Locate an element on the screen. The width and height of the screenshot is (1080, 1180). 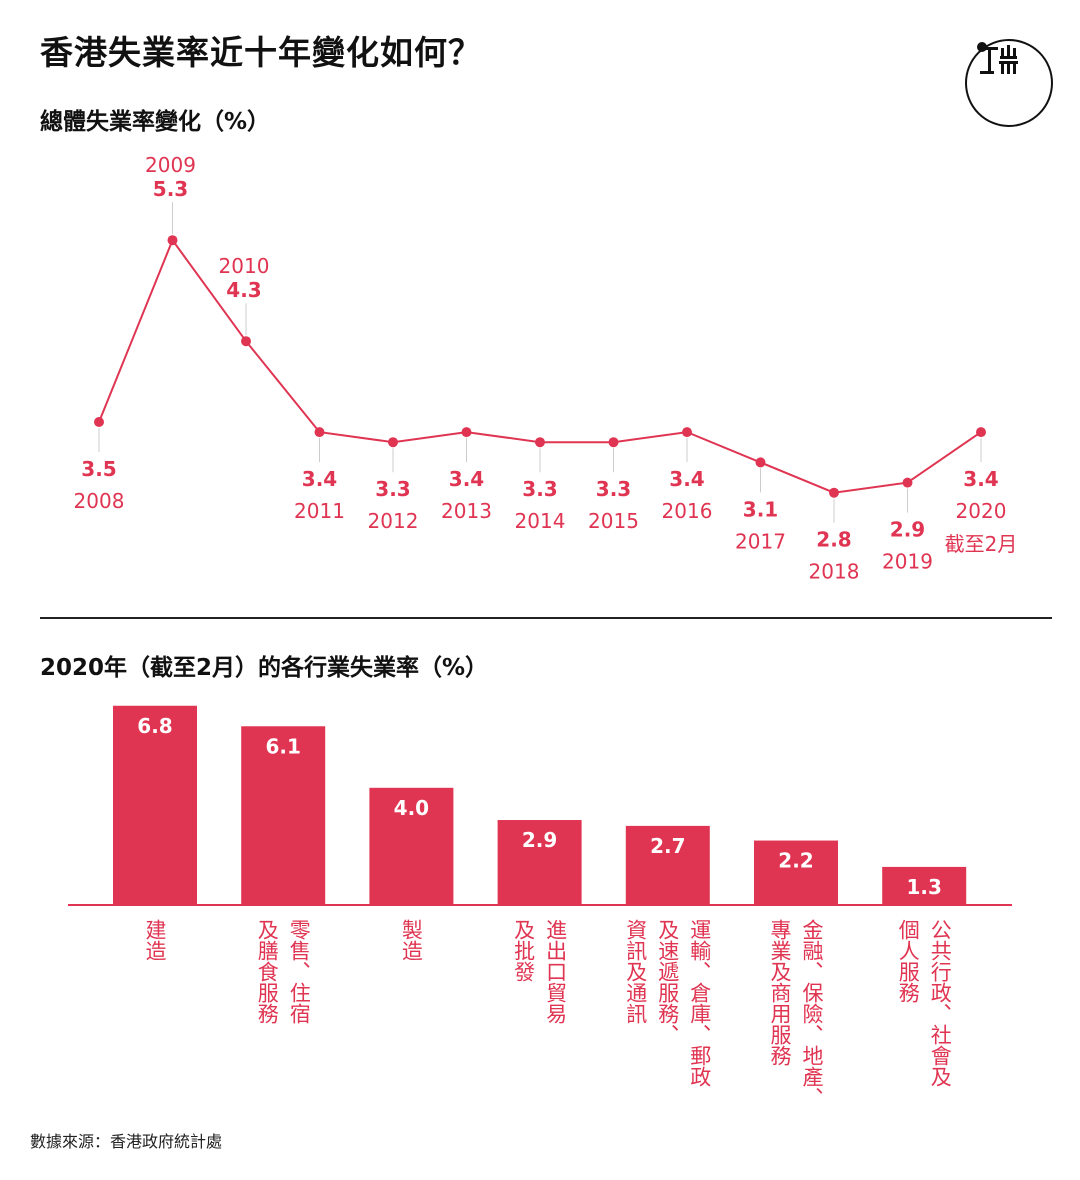
bar-value-label: 2.7 is located at coordinates (667, 846).